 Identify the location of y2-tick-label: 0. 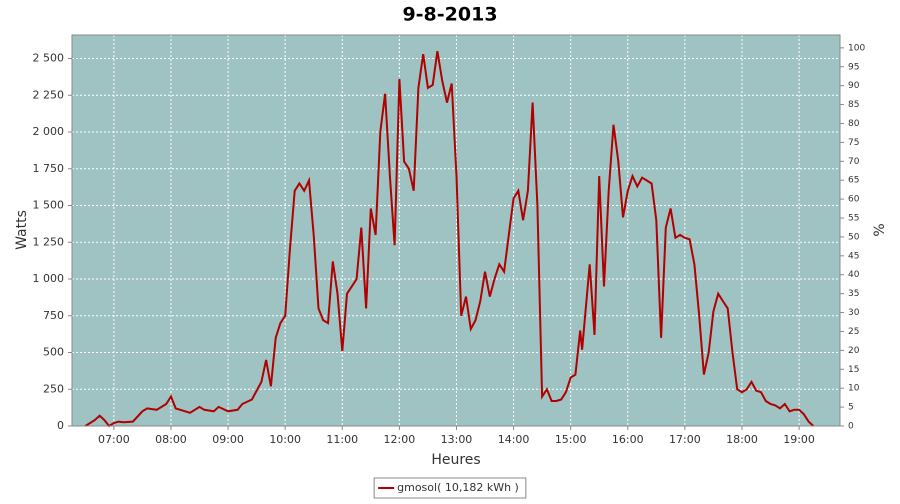
(851, 427).